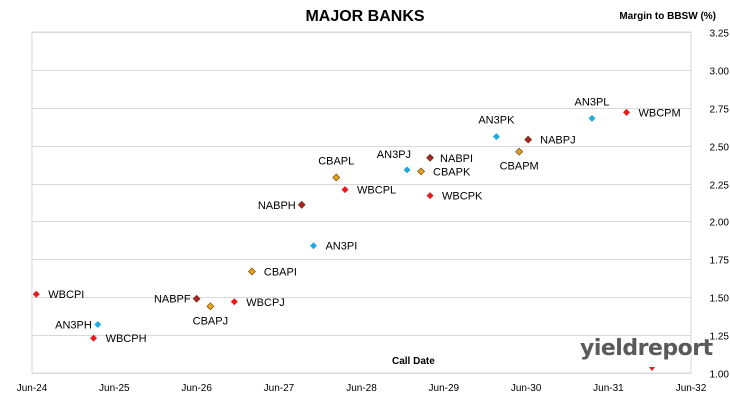 The height and width of the screenshot is (400, 730). I want to click on data-label-wbcph: WBCPH, so click(126, 339).